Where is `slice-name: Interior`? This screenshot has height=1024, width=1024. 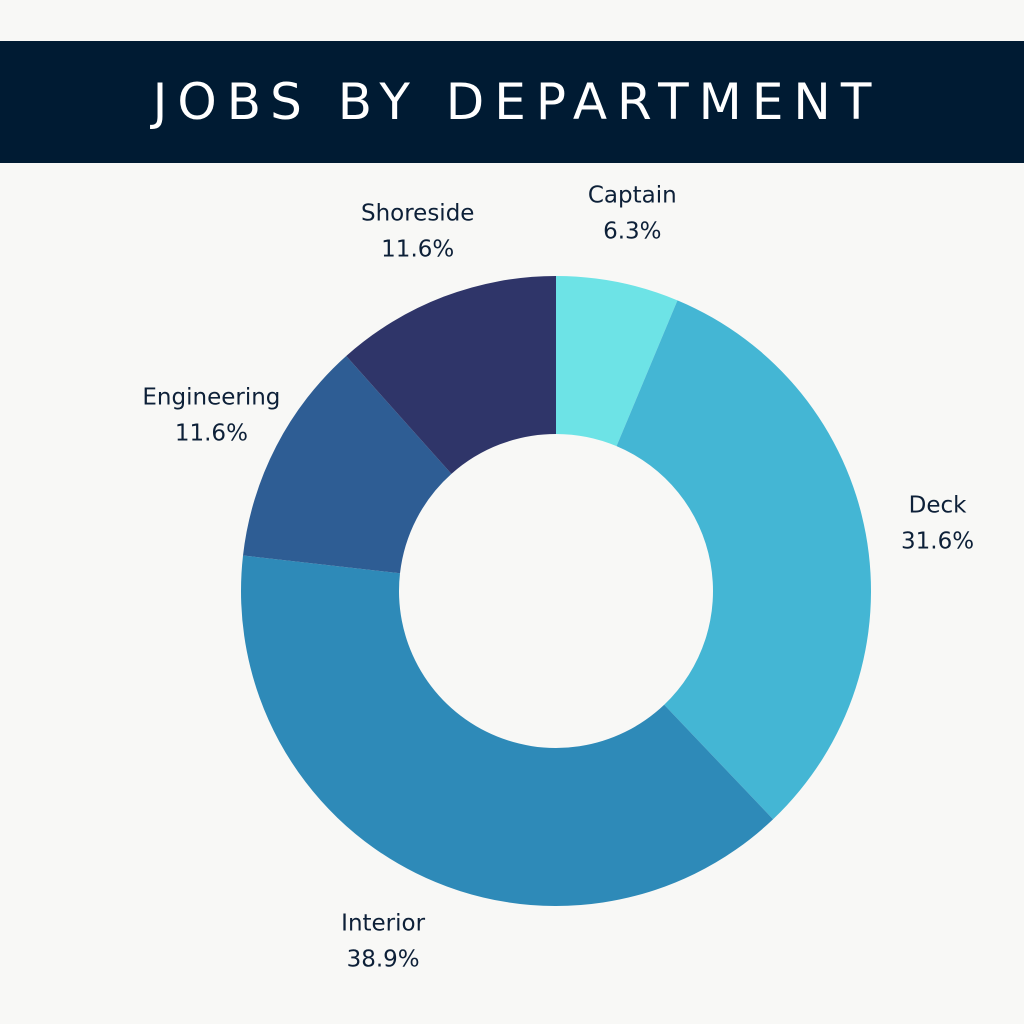 slice-name: Interior is located at coordinates (383, 923).